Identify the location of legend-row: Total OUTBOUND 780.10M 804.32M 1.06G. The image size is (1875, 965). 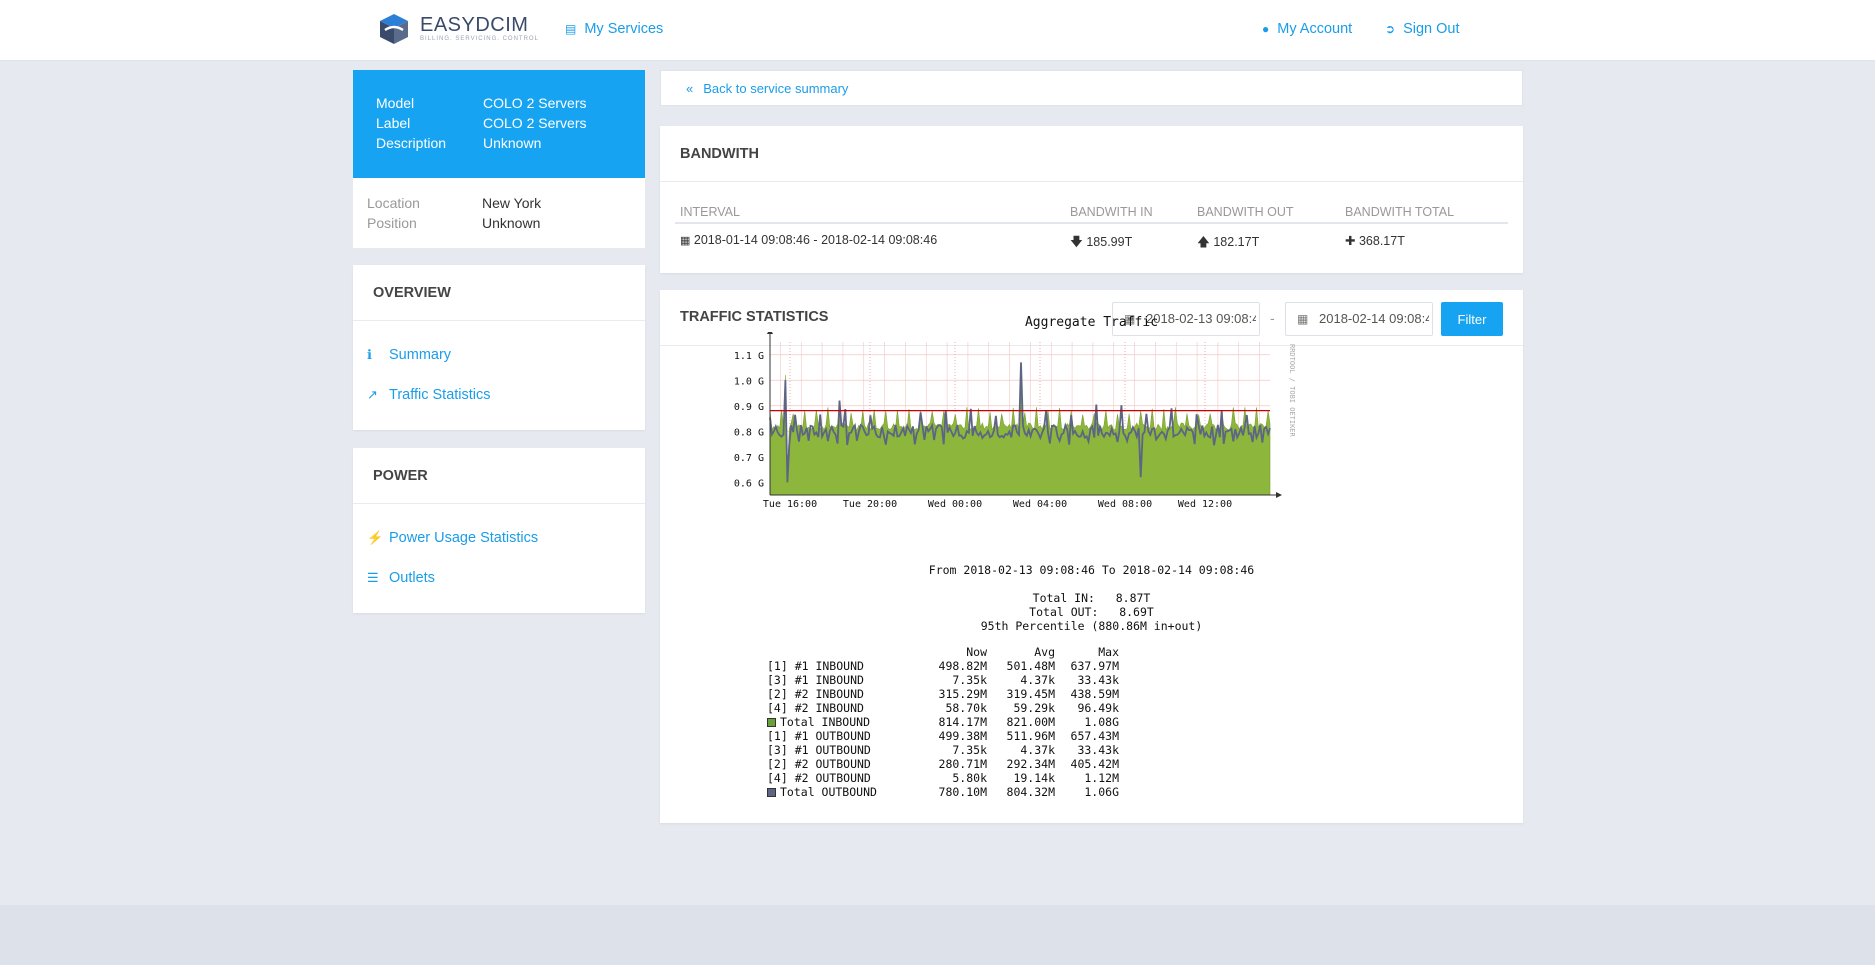
(943, 792).